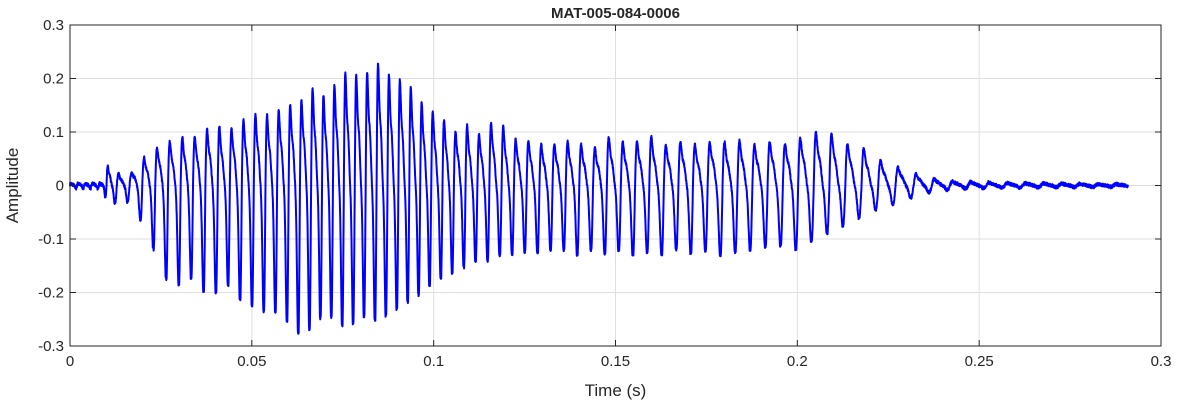 The image size is (1177, 404). Describe the element at coordinates (979, 361) in the screenshot. I see `x-tick-label: 0.25` at that location.